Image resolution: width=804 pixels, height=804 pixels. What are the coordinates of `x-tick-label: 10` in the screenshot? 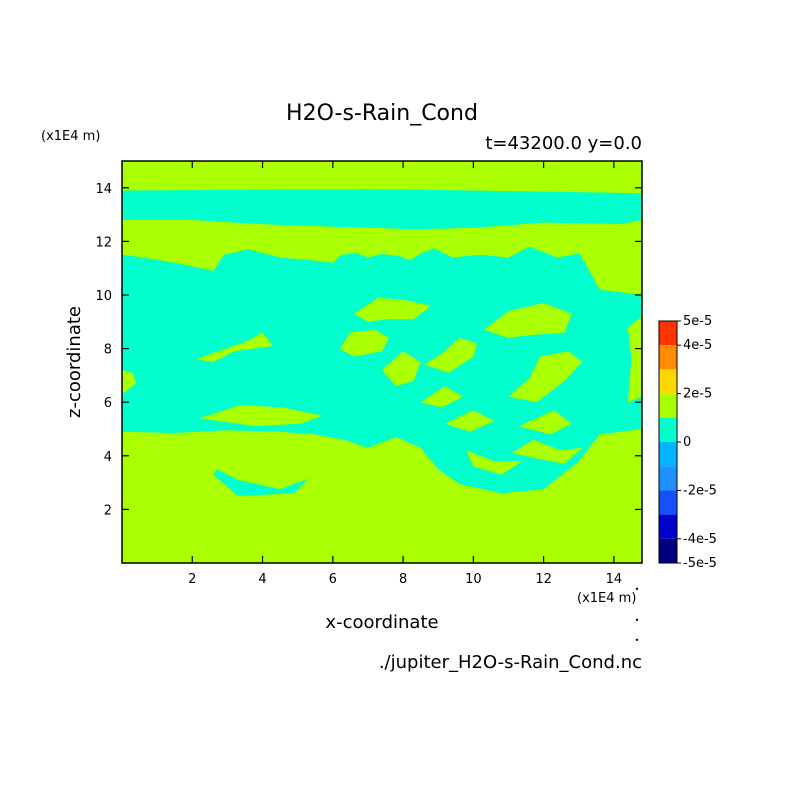 It's located at (473, 579).